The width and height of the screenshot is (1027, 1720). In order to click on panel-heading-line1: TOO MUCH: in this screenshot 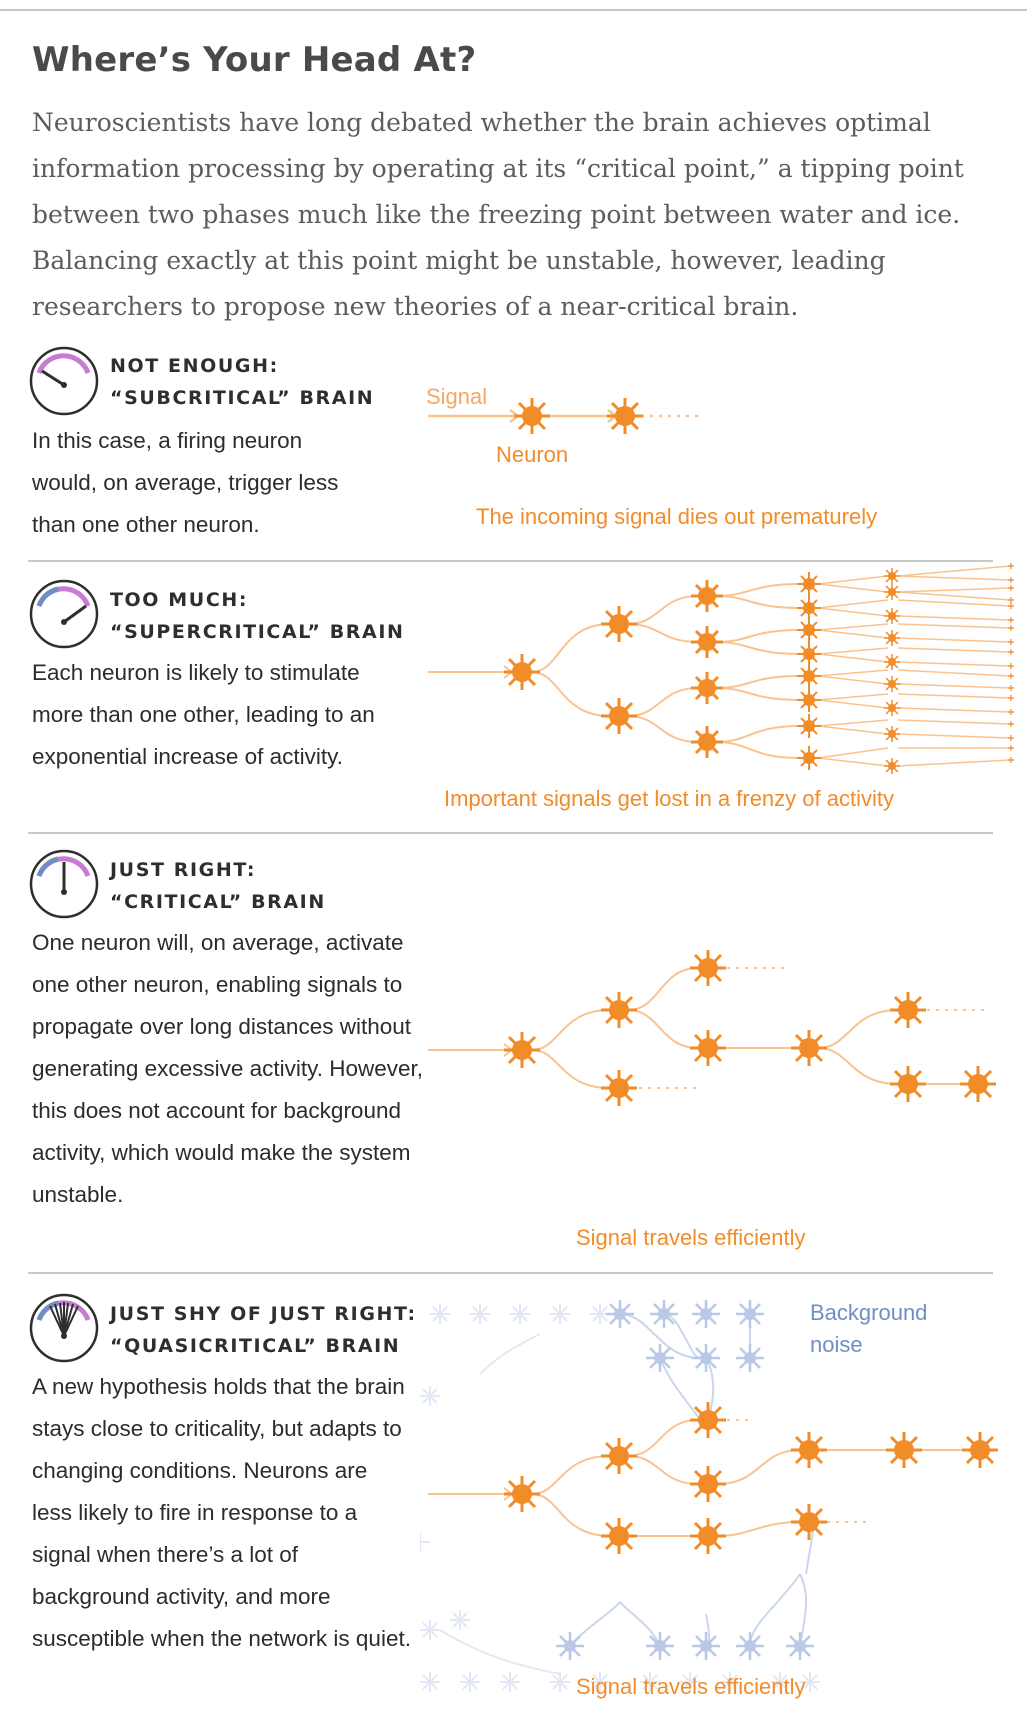, I will do `click(179, 600)`.